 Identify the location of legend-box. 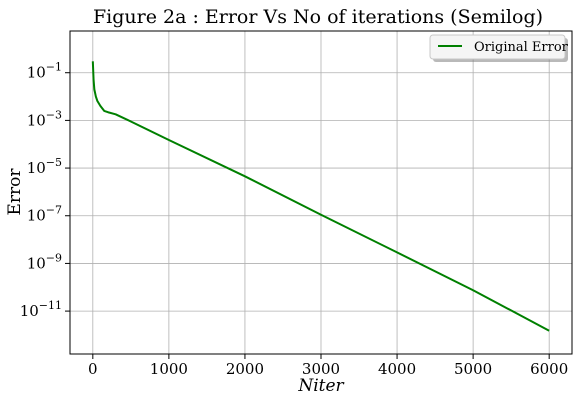
(497, 47).